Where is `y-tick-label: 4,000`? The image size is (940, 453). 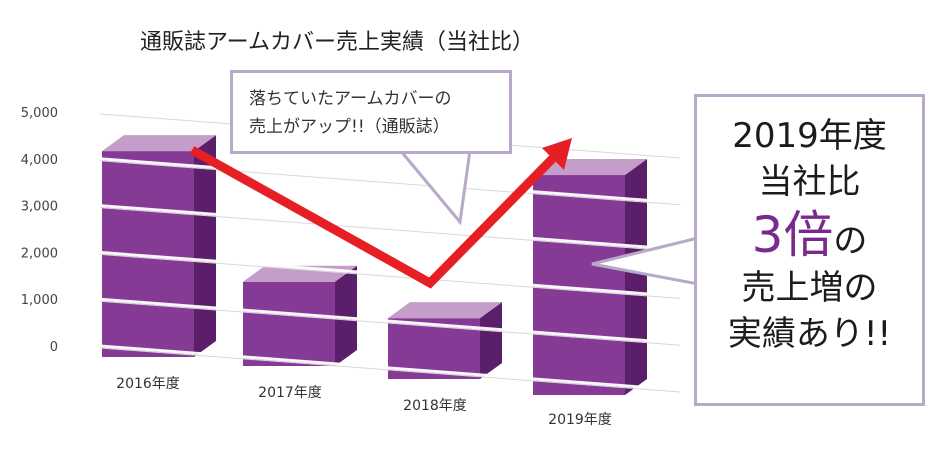
y-tick-label: 4,000 is located at coordinates (39, 160).